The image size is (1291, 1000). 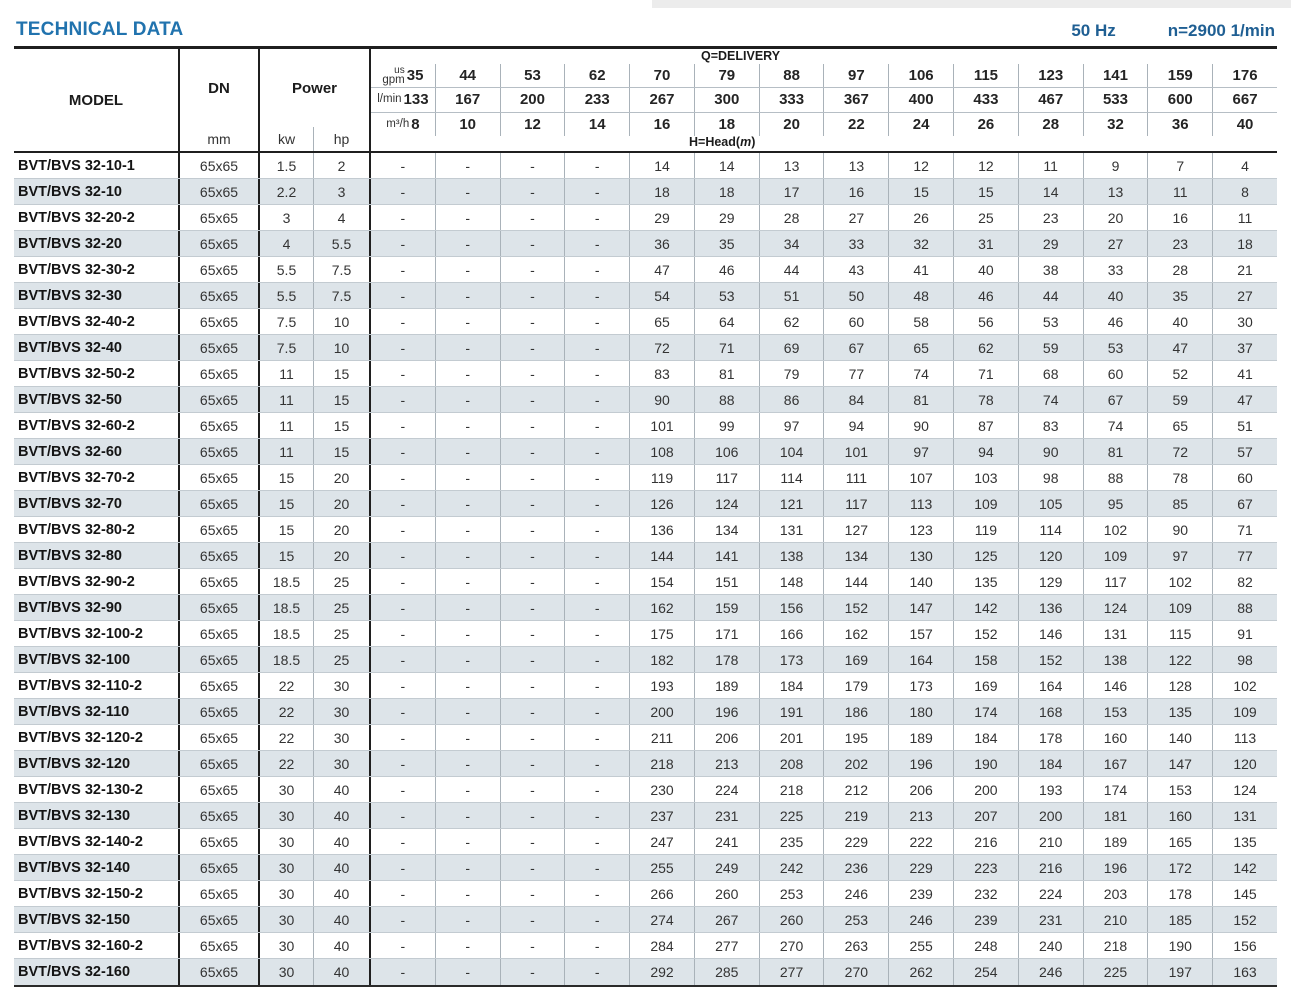 What do you see at coordinates (792, 295) in the screenshot?
I see `head-value-cell: 51` at bounding box center [792, 295].